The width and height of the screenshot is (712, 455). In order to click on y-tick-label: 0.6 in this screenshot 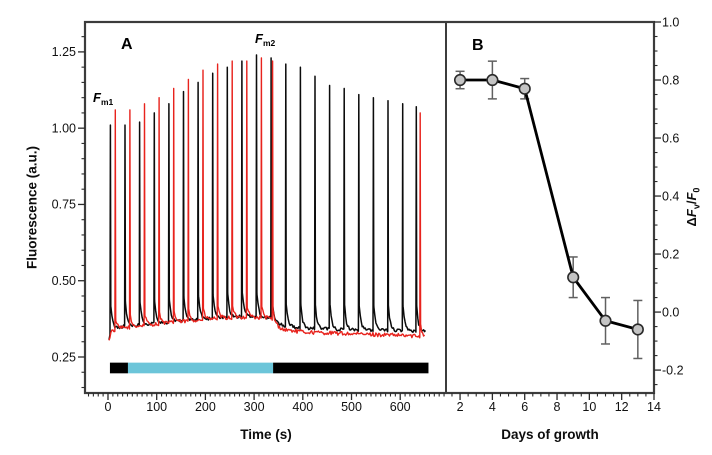, I will do `click(670, 138)`.